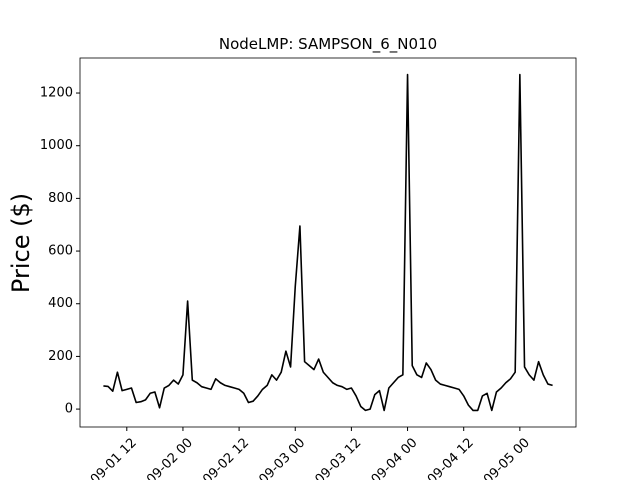  I want to click on y-tick-label: 800, so click(60, 198).